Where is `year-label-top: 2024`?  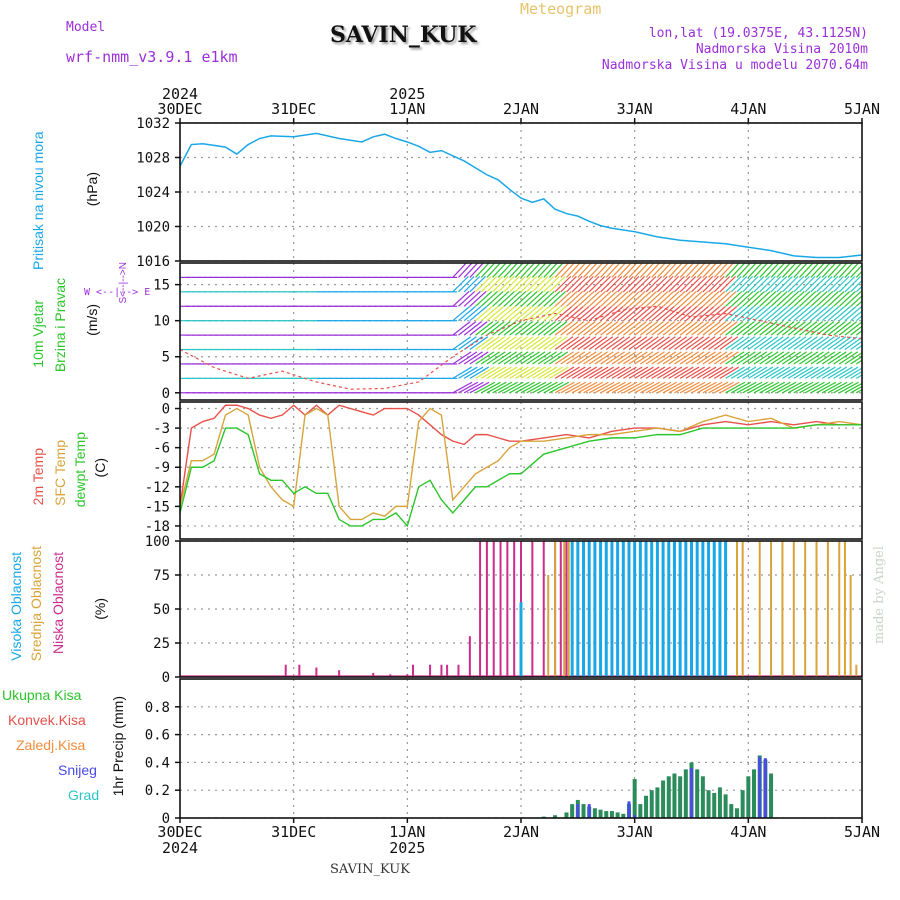
year-label-top: 2024 is located at coordinates (180, 94).